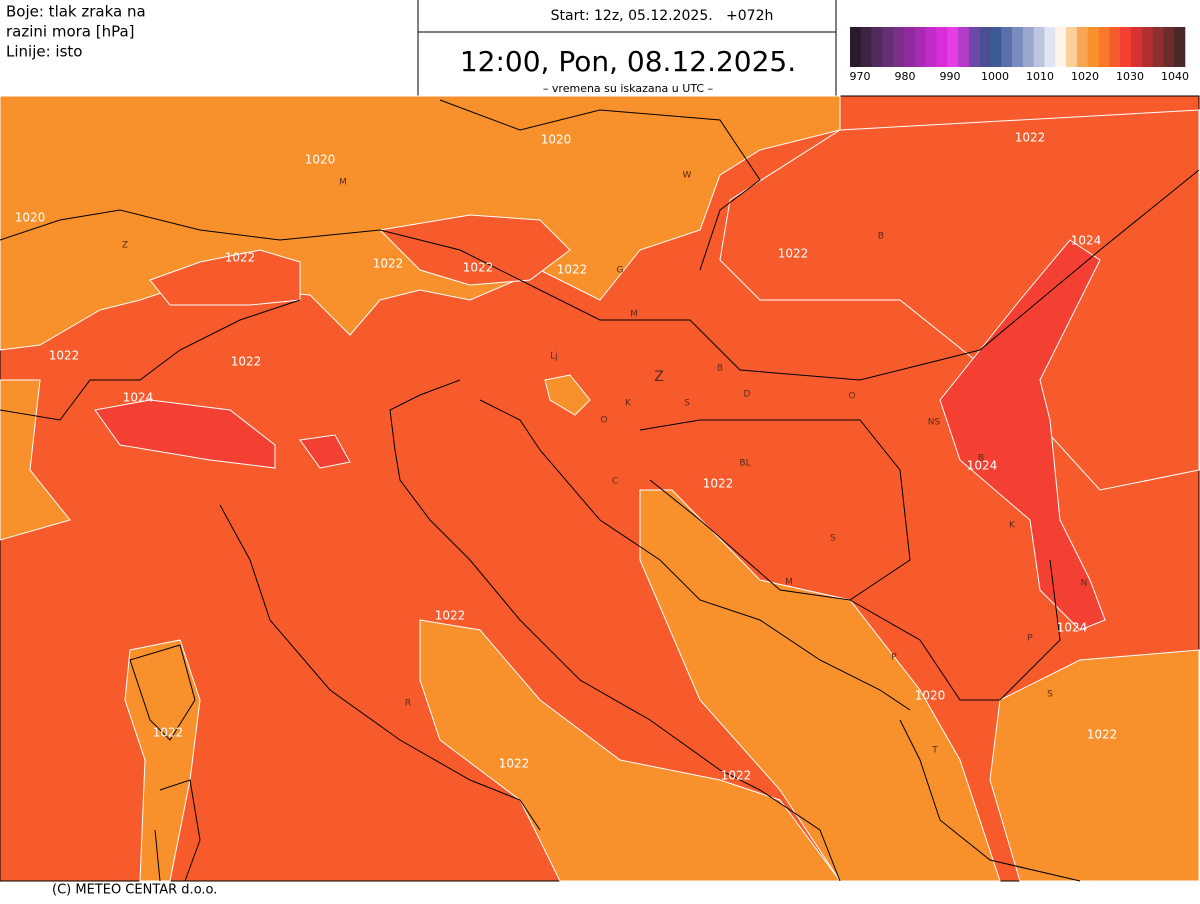 The width and height of the screenshot is (1200, 904). Describe the element at coordinates (620, 271) in the screenshot. I see `place-label: G` at that location.